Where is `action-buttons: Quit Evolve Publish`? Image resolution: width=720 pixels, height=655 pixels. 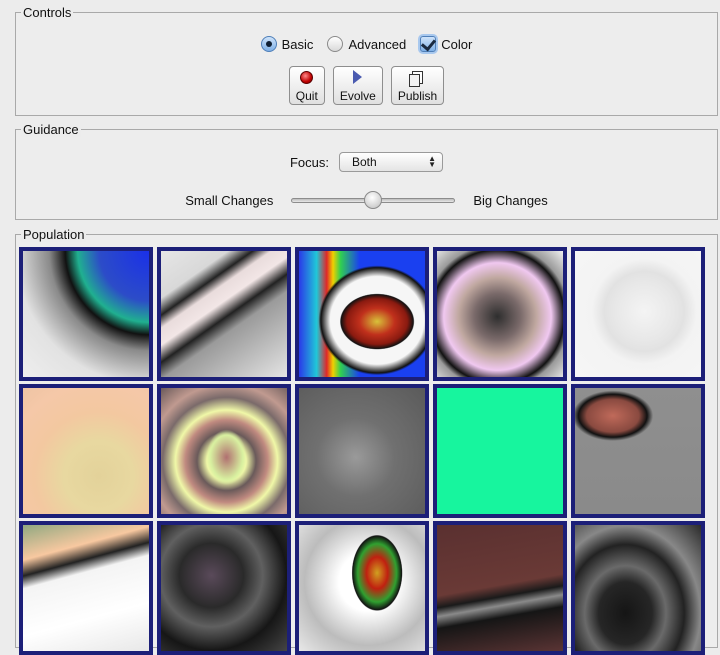
action-buttons: Quit Evolve Publish is located at coordinates (366, 85).